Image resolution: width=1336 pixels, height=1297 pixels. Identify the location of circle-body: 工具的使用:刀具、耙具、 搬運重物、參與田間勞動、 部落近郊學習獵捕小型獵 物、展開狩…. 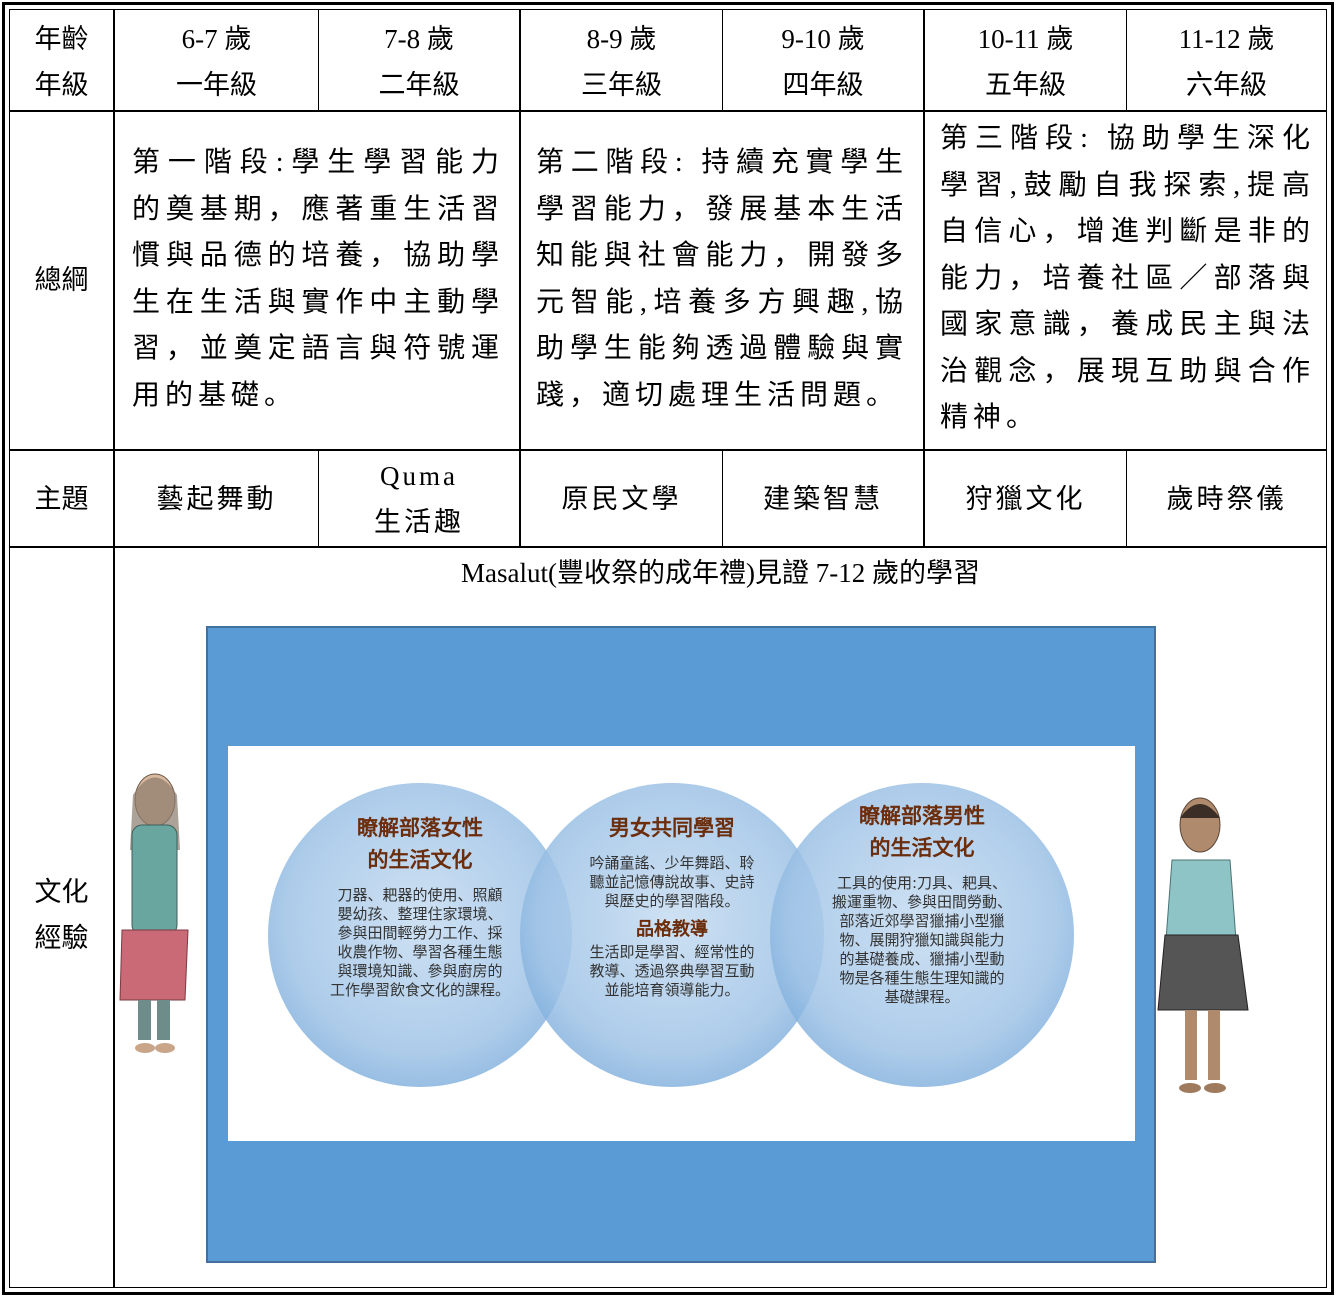
(922, 940).